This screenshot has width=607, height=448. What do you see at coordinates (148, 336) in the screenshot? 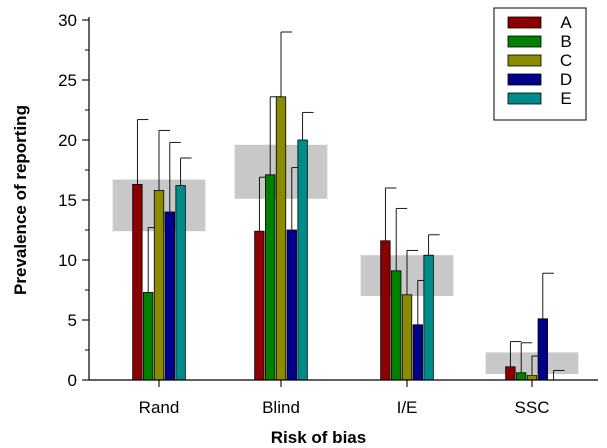
I see `bar-rand-b` at bounding box center [148, 336].